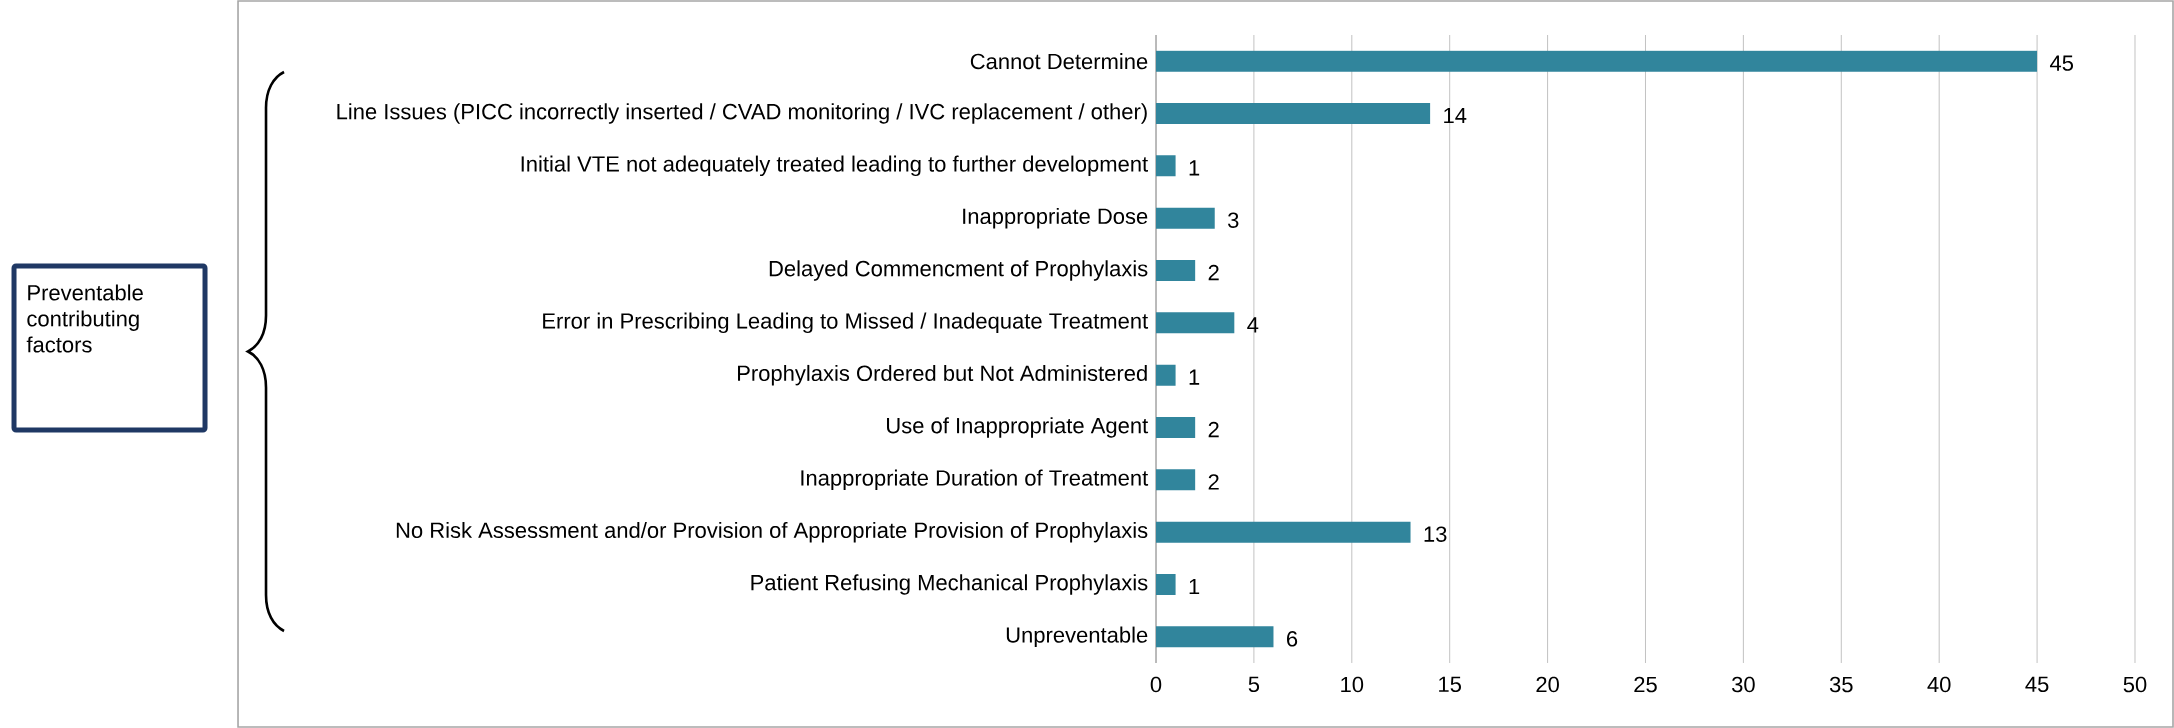  Describe the element at coordinates (1547, 684) in the screenshot. I see `x-tick-label: 20` at that location.